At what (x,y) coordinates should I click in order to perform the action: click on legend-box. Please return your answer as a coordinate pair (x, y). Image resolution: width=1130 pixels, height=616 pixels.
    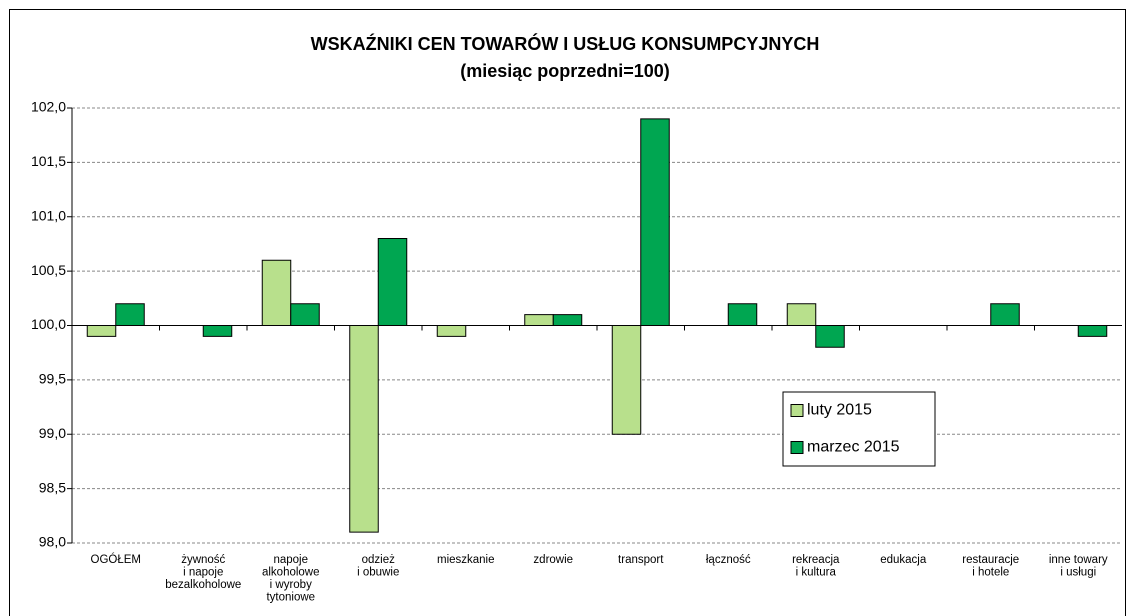
    Looking at the image, I should click on (859, 429).